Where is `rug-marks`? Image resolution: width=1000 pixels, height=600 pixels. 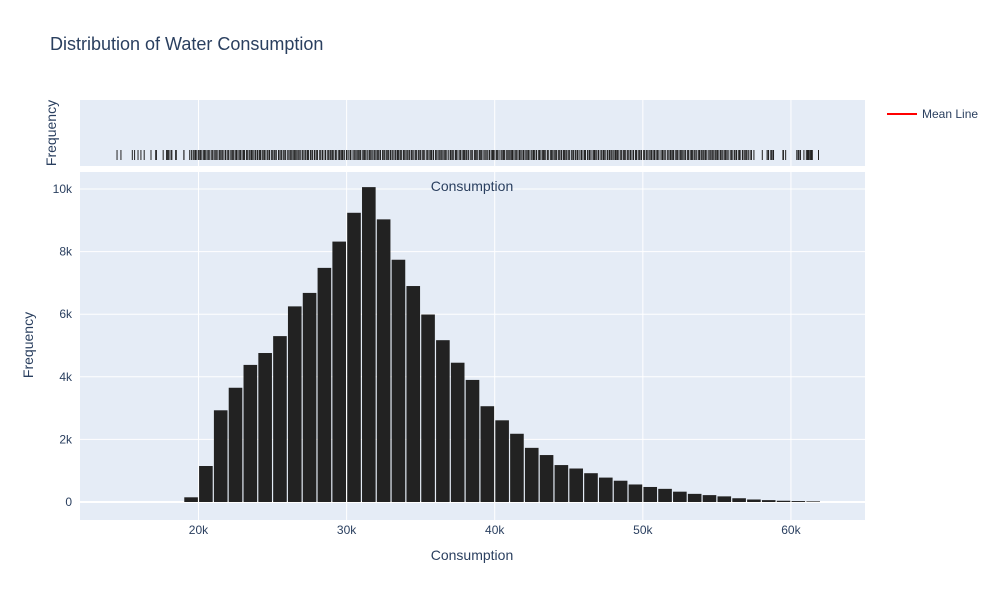
rug-marks is located at coordinates (468, 155).